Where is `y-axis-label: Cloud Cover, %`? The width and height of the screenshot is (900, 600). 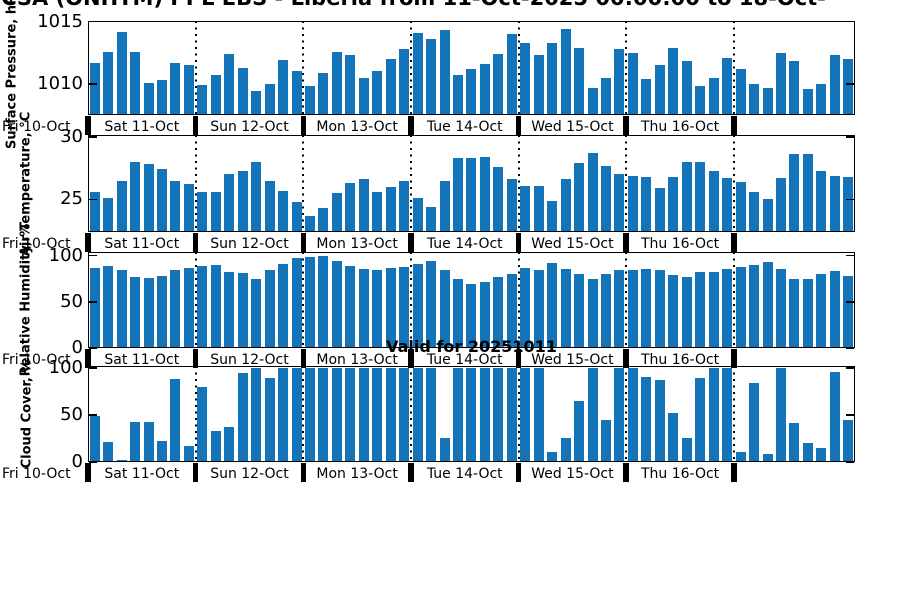
y-axis-label: Cloud Cover, % is located at coordinates (27, 414).